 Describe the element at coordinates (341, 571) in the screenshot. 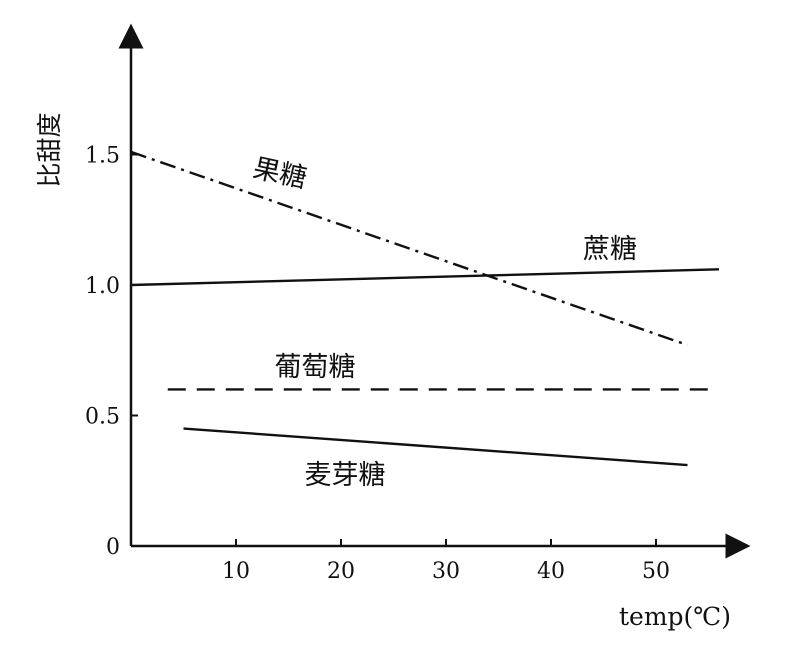

I see `x-tick-label: 20` at that location.